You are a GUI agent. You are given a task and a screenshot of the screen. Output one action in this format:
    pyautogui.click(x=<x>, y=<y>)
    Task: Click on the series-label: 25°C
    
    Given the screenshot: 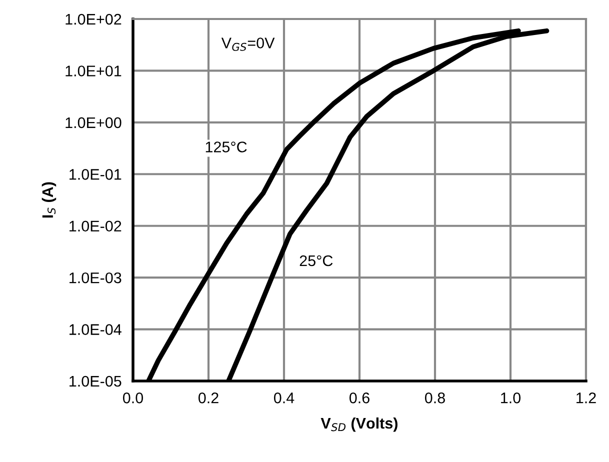 What is the action you would take?
    pyautogui.click(x=316, y=260)
    